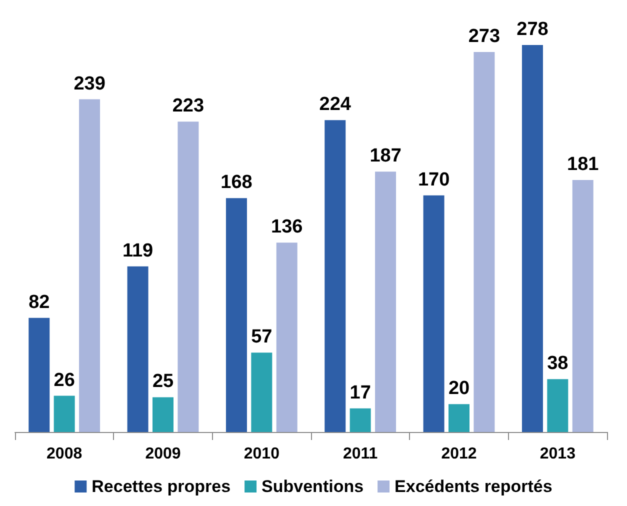  Describe the element at coordinates (261, 337) in the screenshot. I see `data-label: 57` at that location.